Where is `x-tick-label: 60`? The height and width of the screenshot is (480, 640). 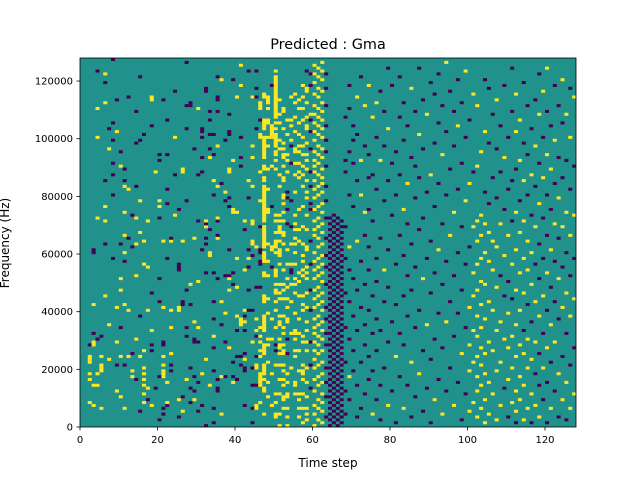
x-tick-label: 60 is located at coordinates (312, 440).